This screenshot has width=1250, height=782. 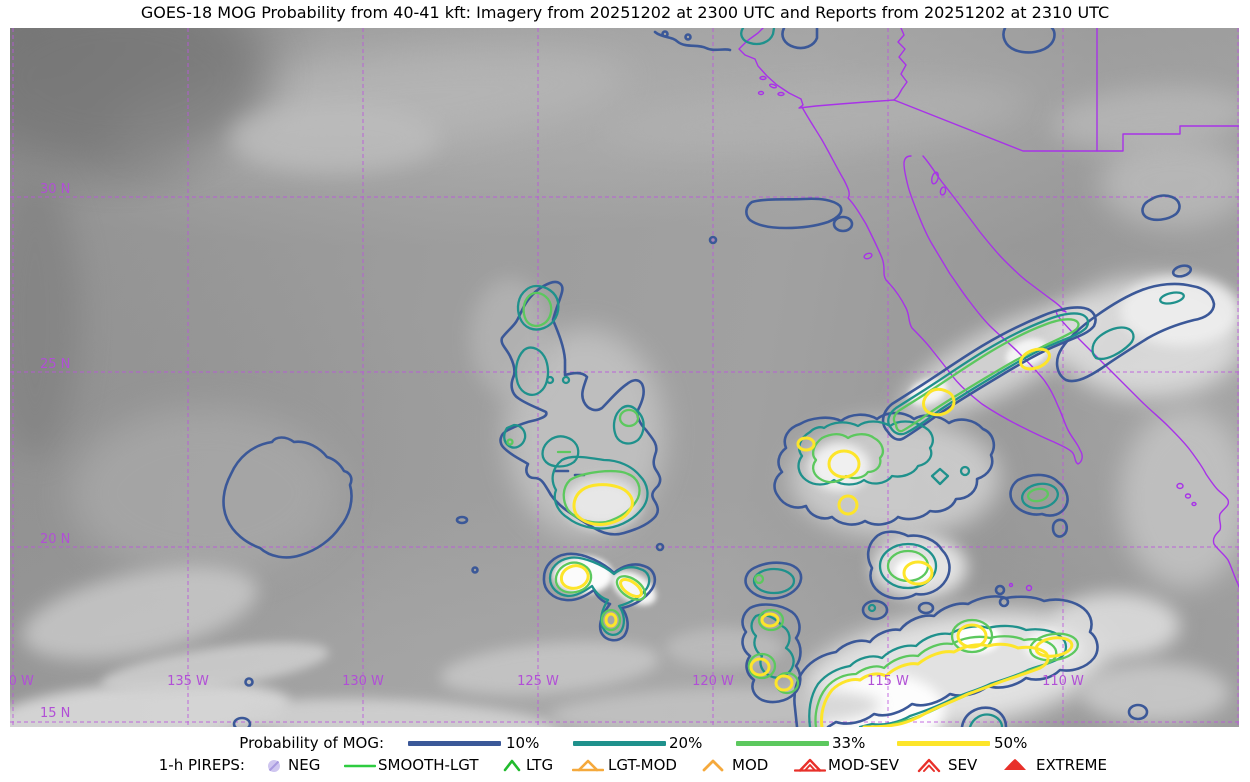 What do you see at coordinates (863, 765) in the screenshot?
I see `pirep-mod-sev-label: MOD-SEV` at bounding box center [863, 765].